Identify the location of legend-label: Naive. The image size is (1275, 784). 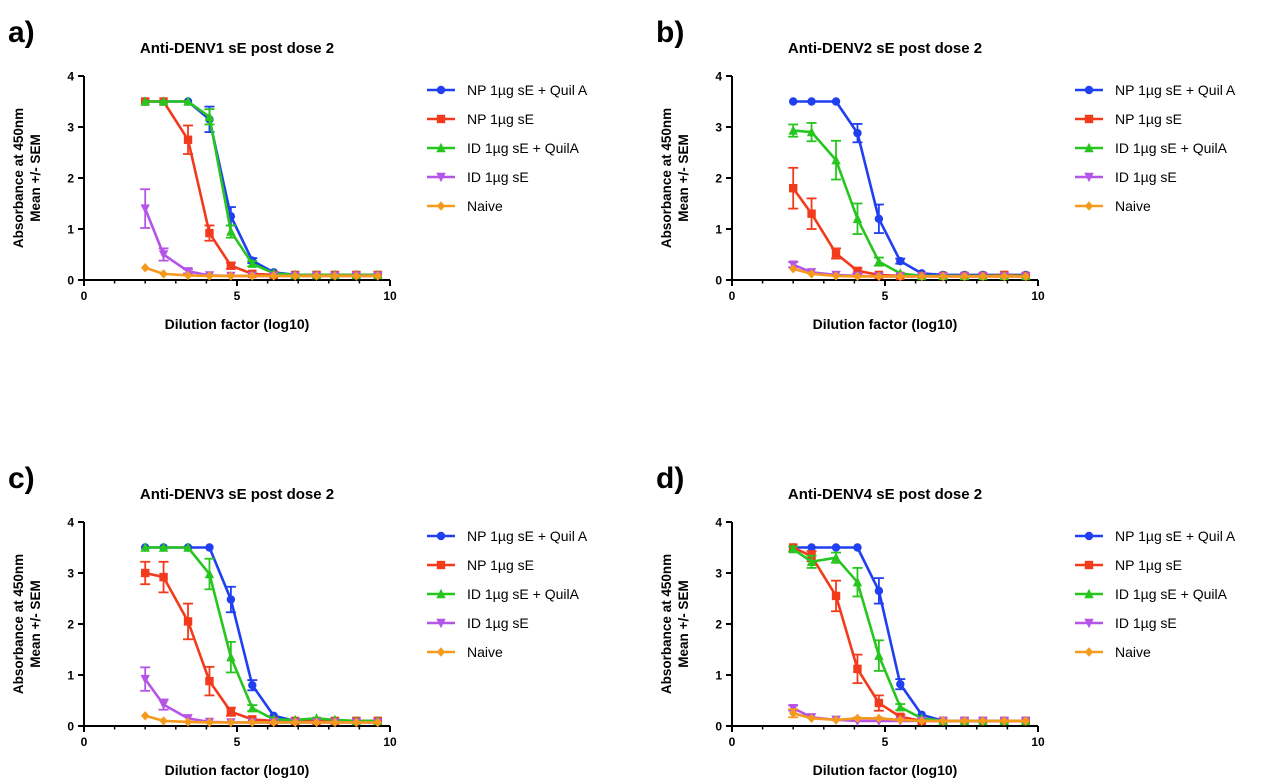
(485, 206).